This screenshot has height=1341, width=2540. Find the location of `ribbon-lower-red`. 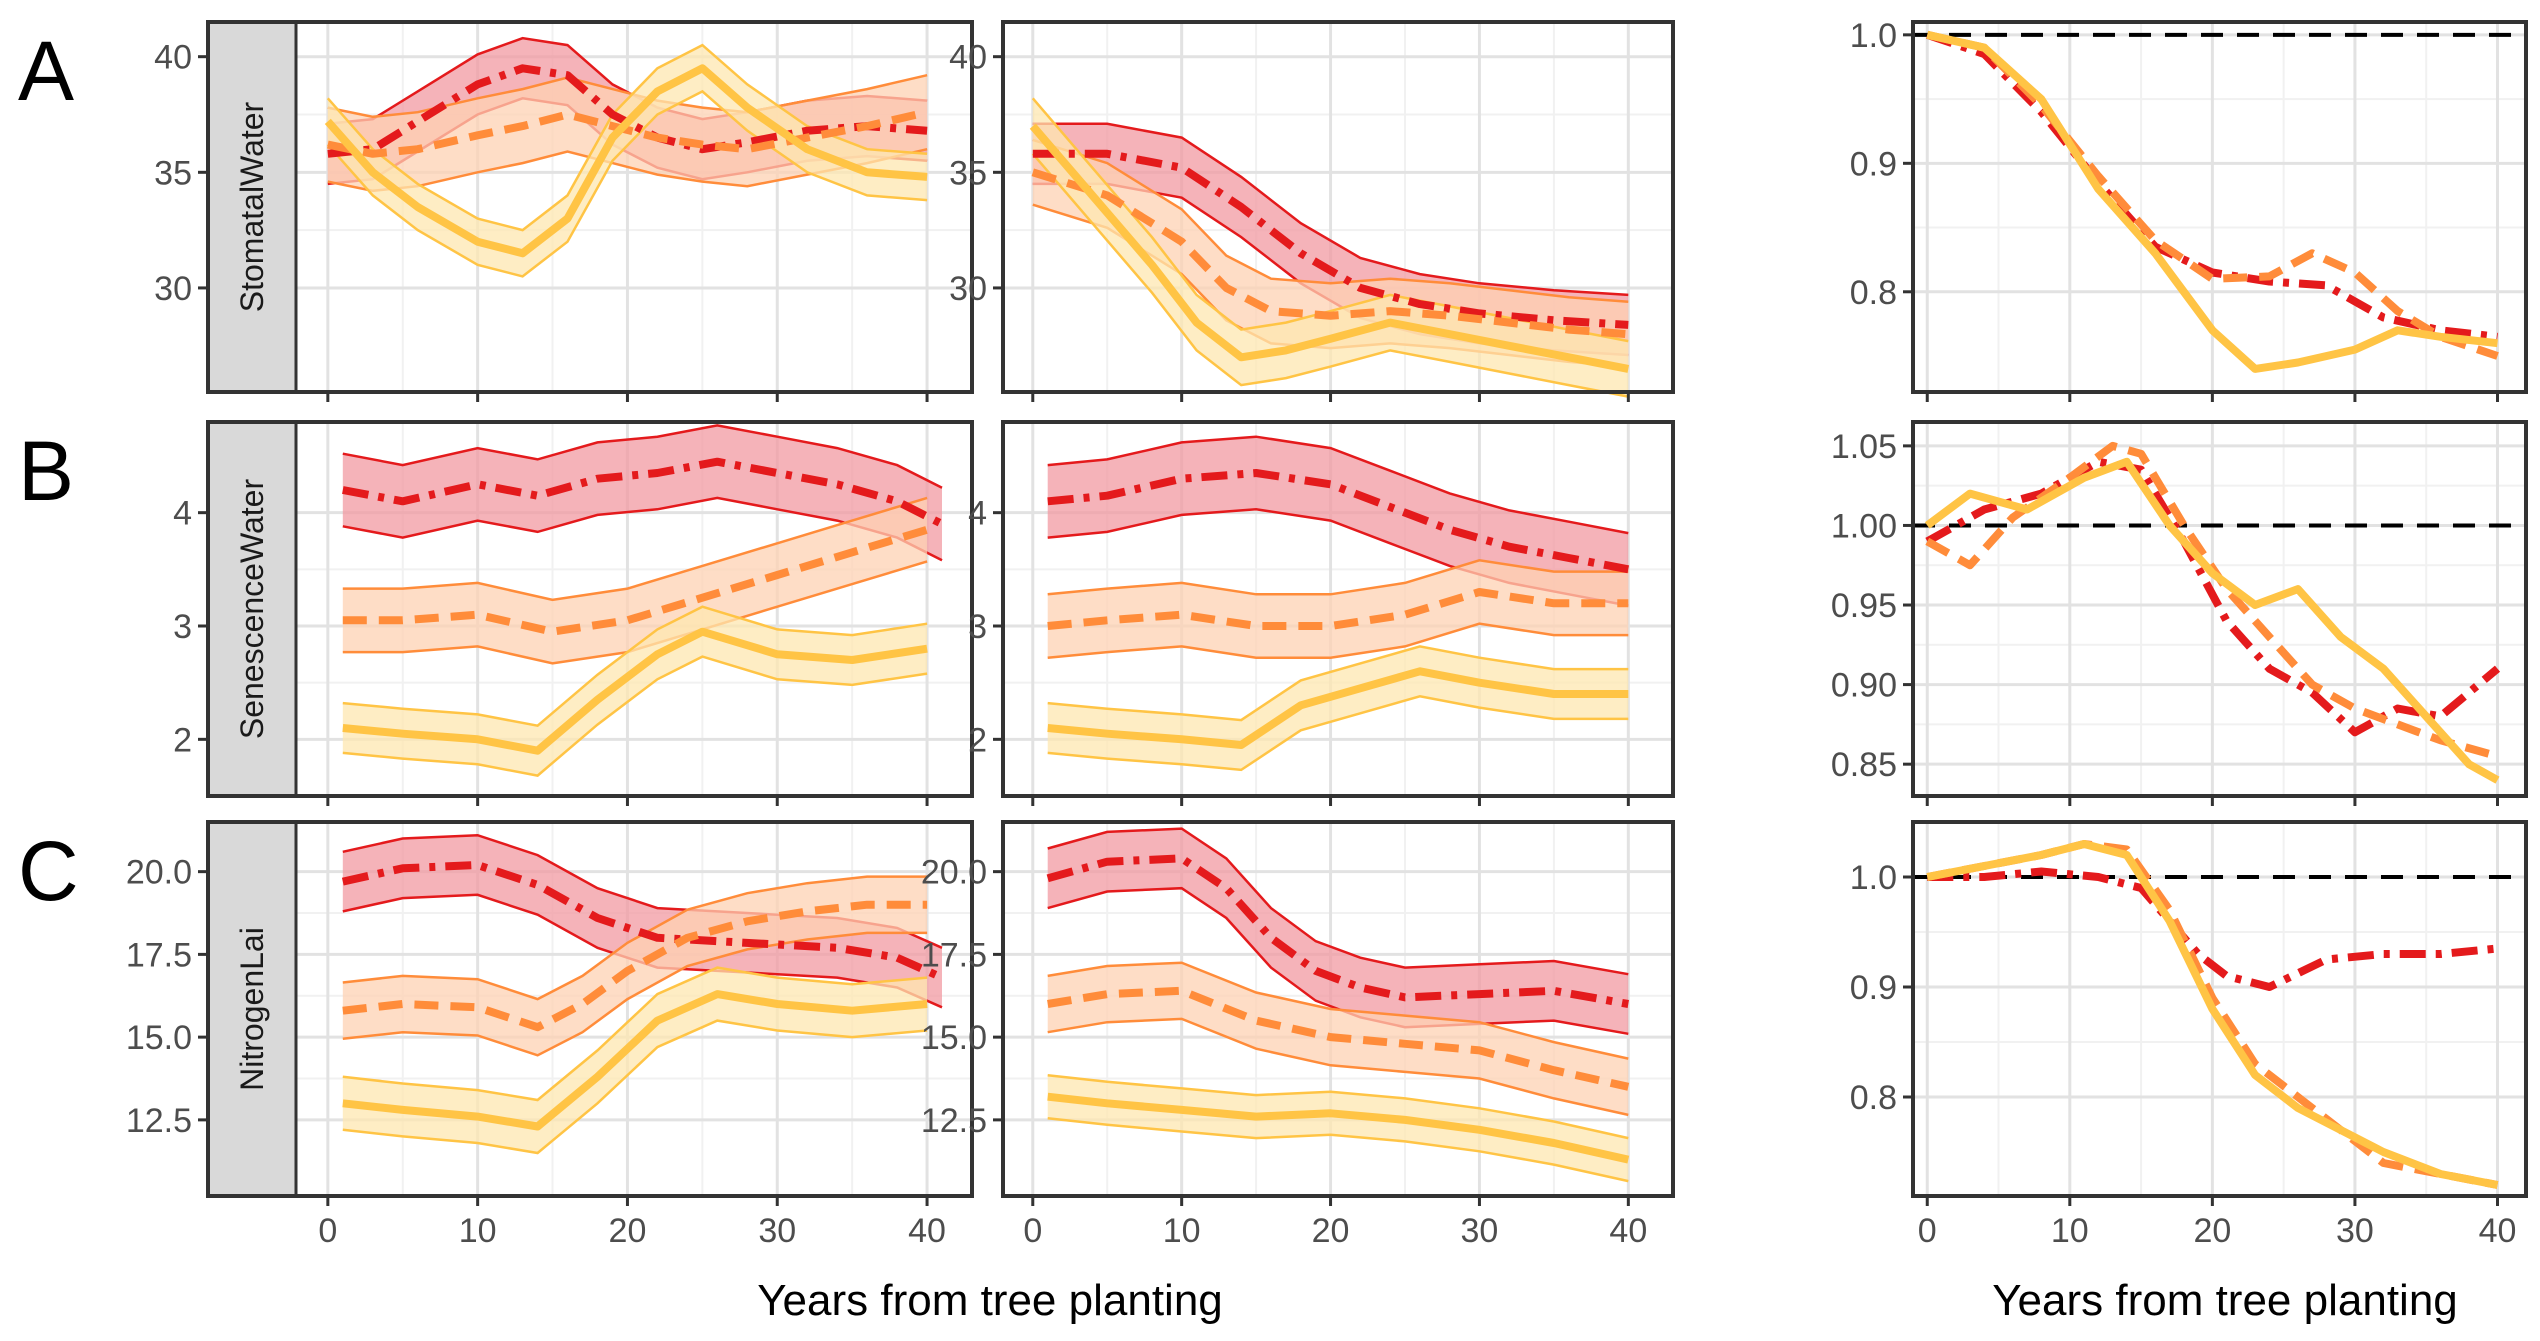

ribbon-lower-red is located at coordinates (1338, 961).